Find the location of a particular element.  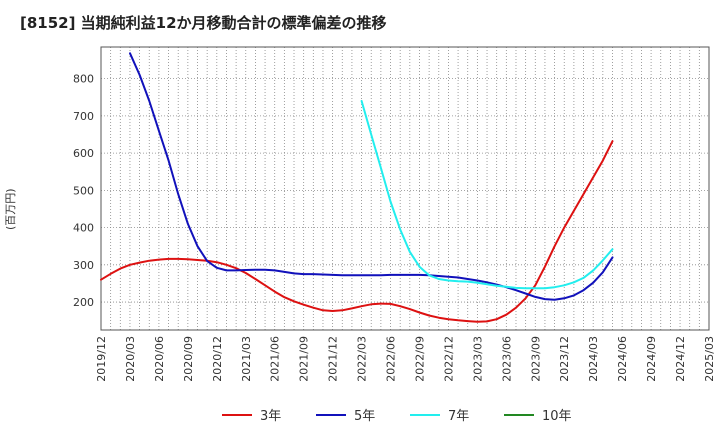

x-tick-label: 2023/09 is located at coordinates (535, 359).